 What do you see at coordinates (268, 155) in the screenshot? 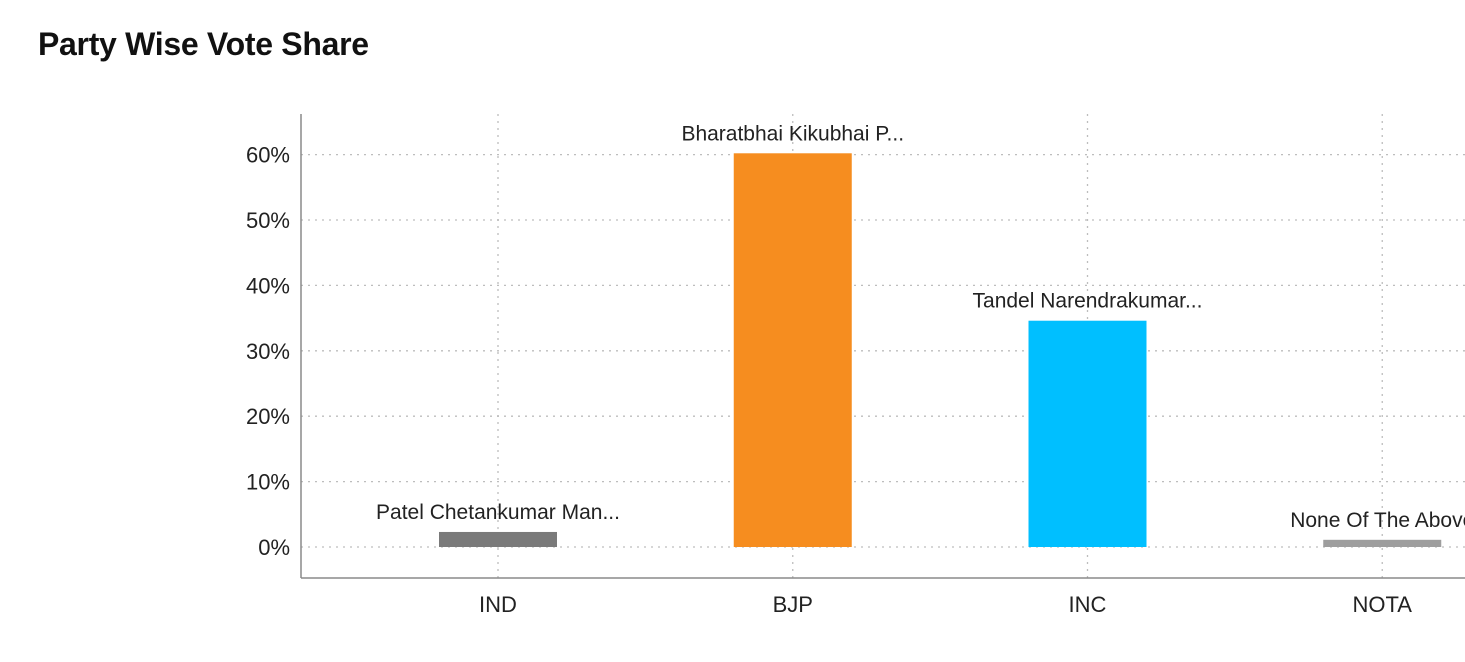
I see `y-tick-label: 60%` at bounding box center [268, 155].